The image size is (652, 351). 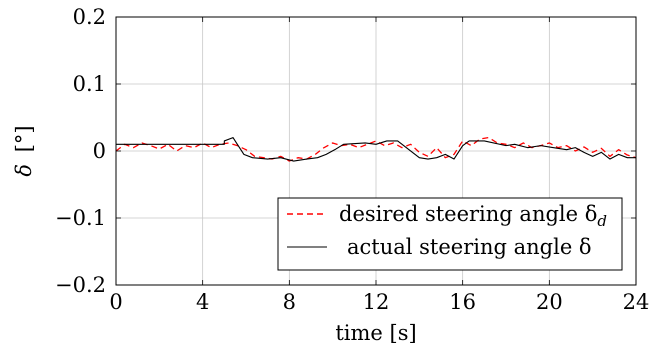 What do you see at coordinates (469, 247) in the screenshot?
I see `legend-label-actual: actual steering angle δ` at bounding box center [469, 247].